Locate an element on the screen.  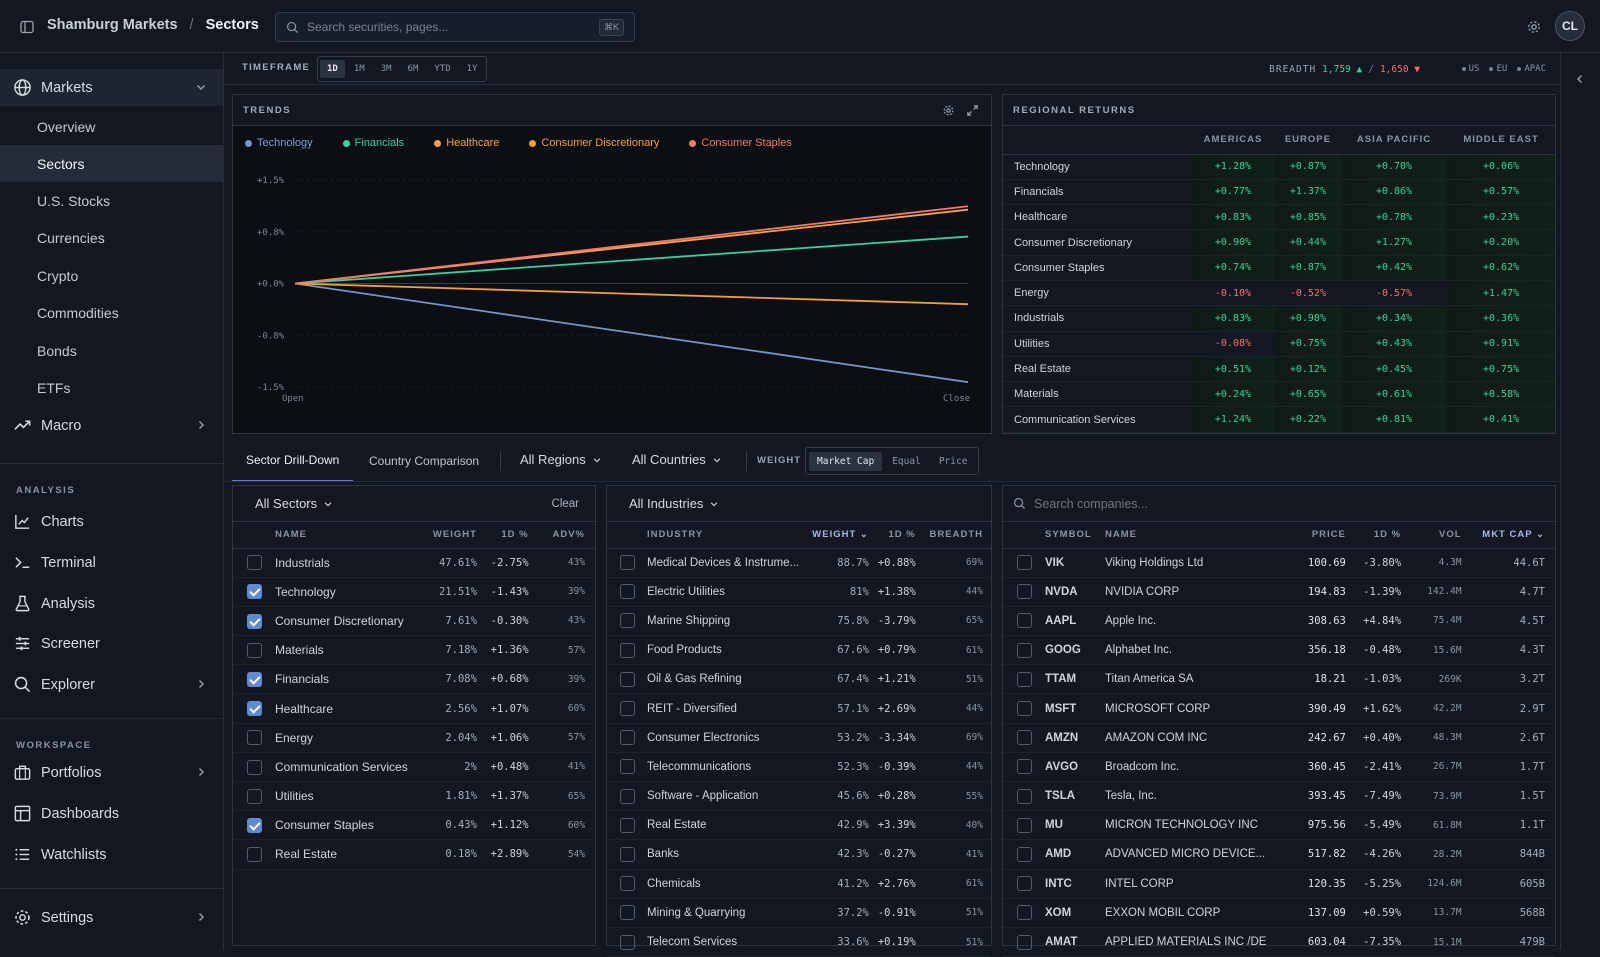
timeframe-option-6m: 6M is located at coordinates (413, 69).